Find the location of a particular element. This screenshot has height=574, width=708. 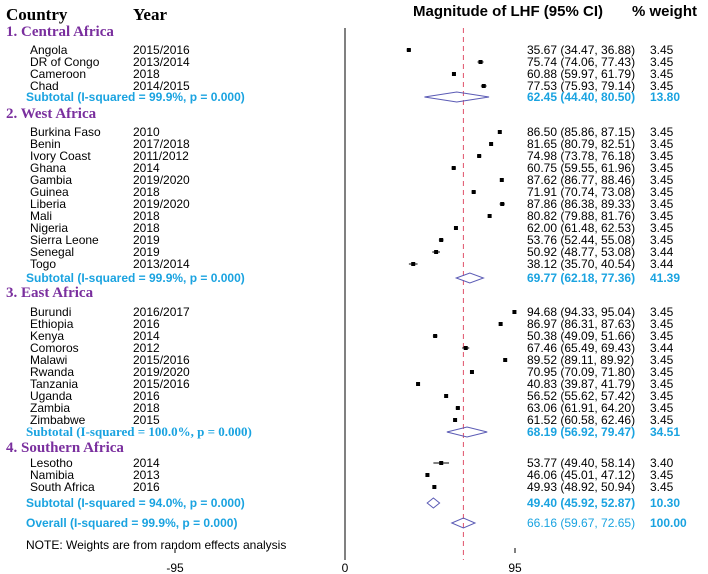

study-estimate-ci: 87.62 (86.77, 88.46) is located at coordinates (581, 180).